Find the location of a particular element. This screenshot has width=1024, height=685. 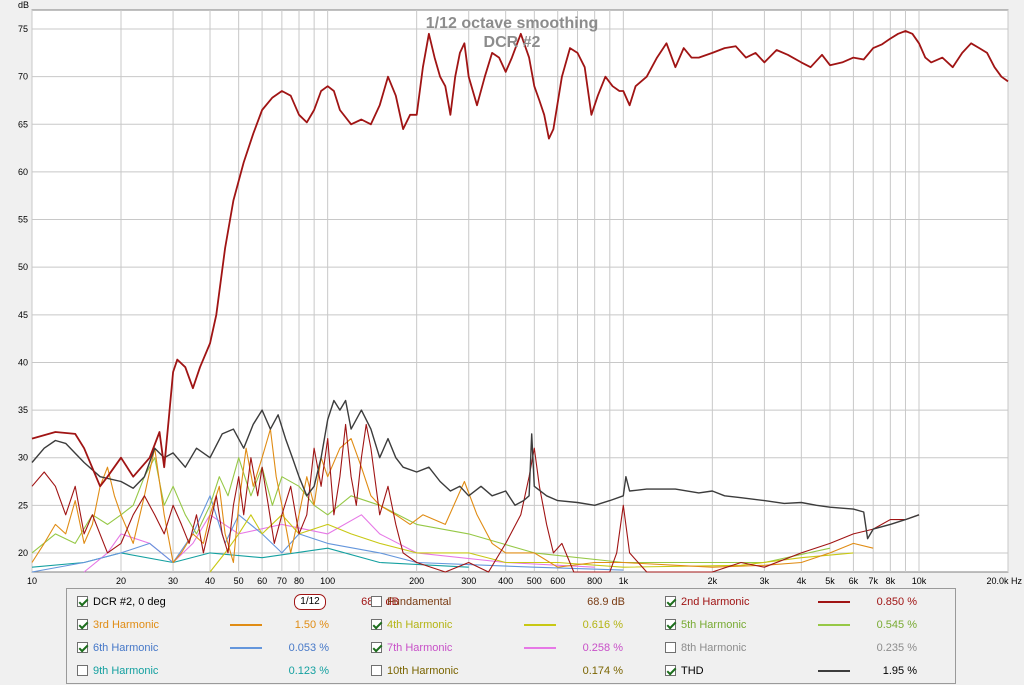

x-tick-label: 400 is located at coordinates (505, 581).